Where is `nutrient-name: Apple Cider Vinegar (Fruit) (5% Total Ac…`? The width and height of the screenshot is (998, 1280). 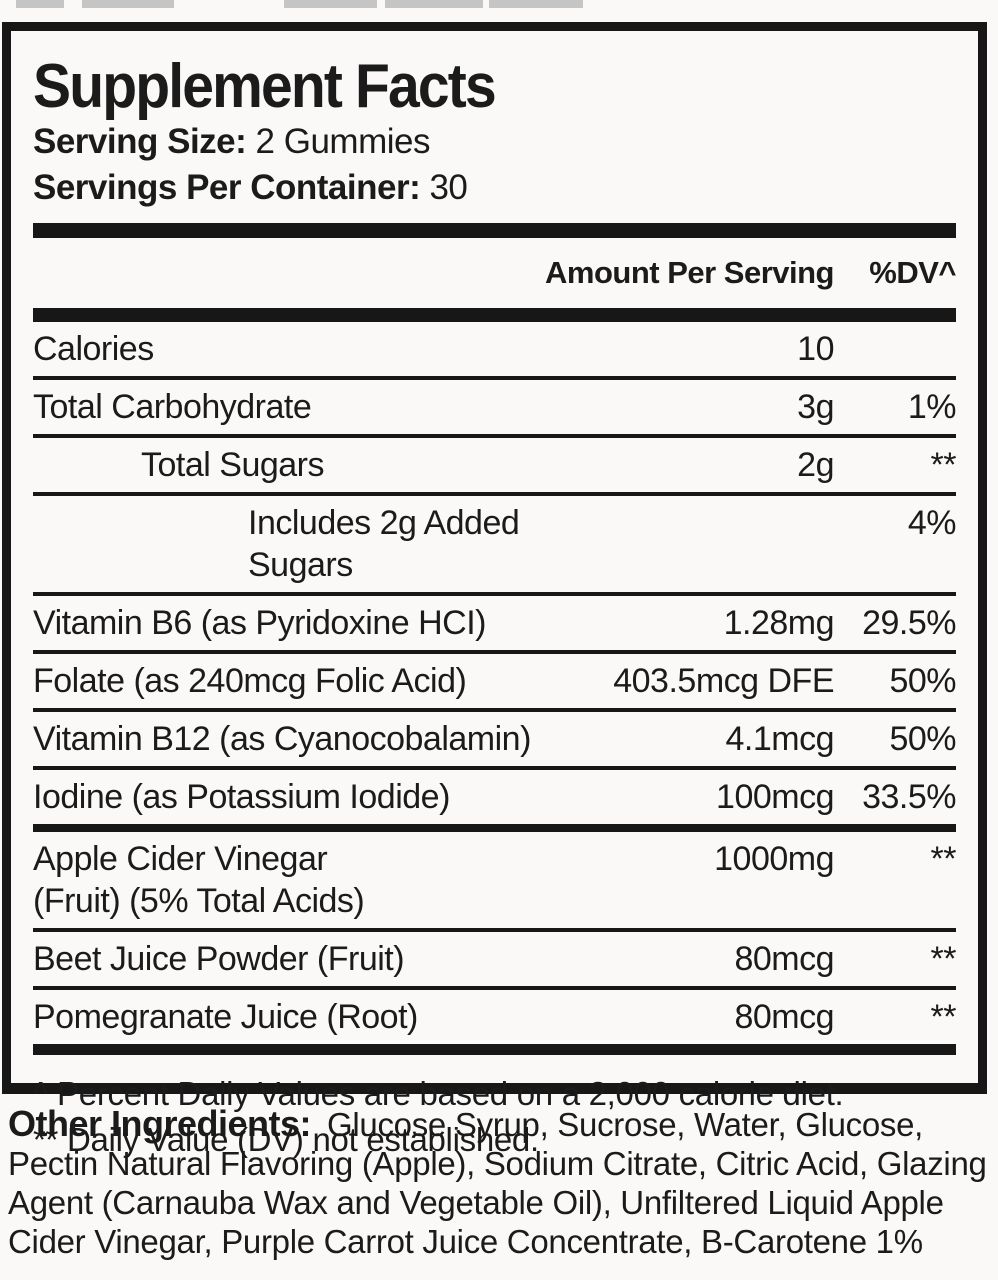 nutrient-name: Apple Cider Vinegar (Fruit) (5% Total Ac… is located at coordinates (317, 880).